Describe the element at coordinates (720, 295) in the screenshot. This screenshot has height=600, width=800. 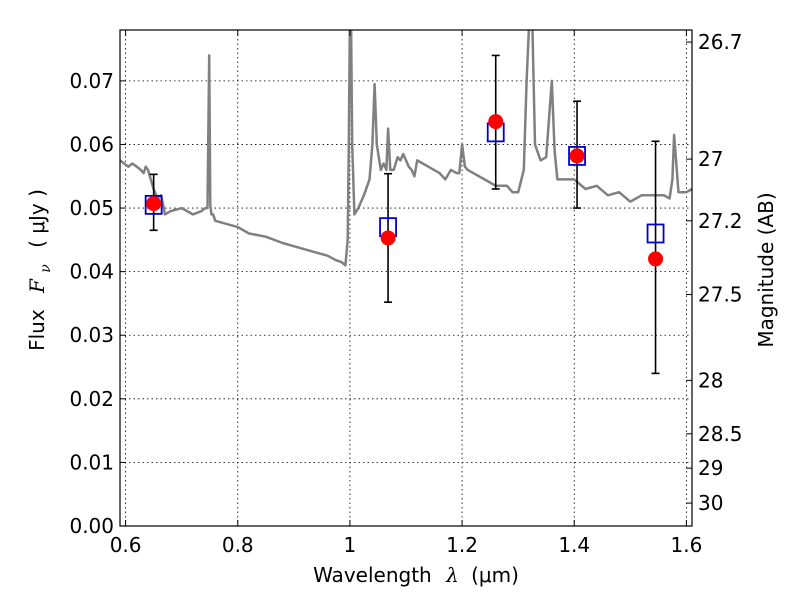
I see `y2-tick-label: 27.5` at that location.